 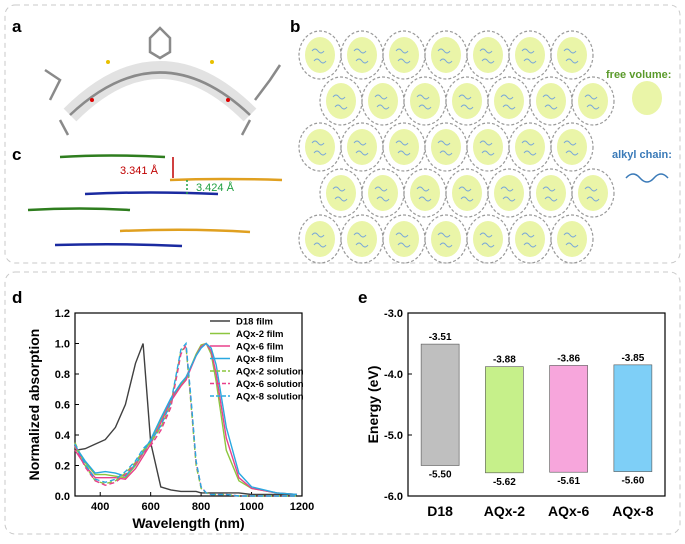 I want to click on legend-label: alkyl chain:, so click(x=642, y=155).